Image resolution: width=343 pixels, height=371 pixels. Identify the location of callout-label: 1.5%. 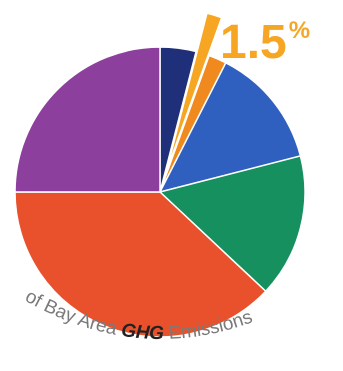
(265, 42).